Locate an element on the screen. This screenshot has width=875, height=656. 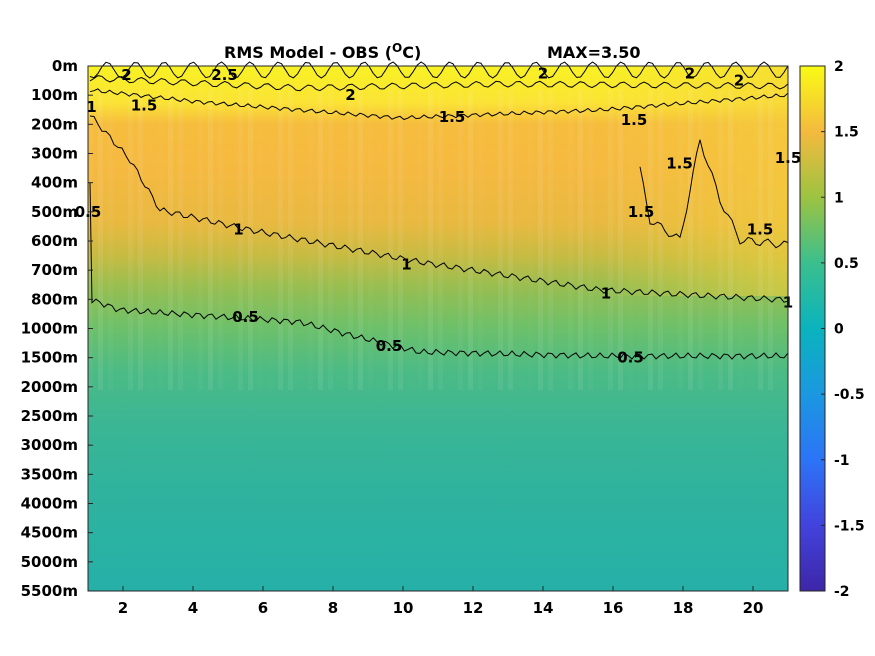
colorbar-tick-label: 0 is located at coordinates (839, 330).